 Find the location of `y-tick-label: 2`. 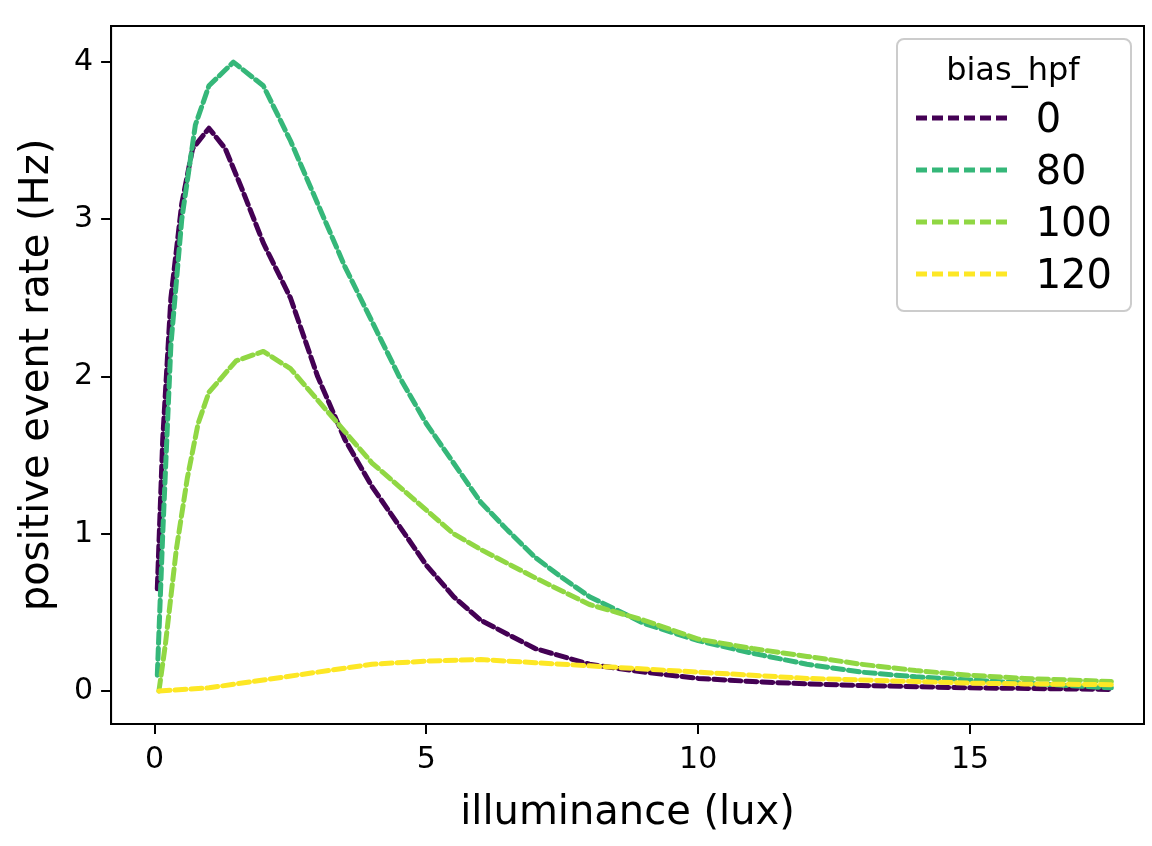

y-tick-label: 2 is located at coordinates (83, 374).